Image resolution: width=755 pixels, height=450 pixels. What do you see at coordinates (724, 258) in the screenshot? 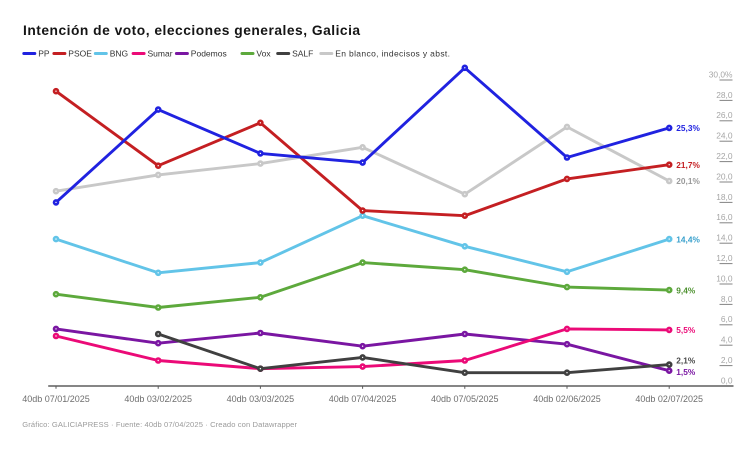
I see `svg-text: 12,0` at bounding box center [724, 258].